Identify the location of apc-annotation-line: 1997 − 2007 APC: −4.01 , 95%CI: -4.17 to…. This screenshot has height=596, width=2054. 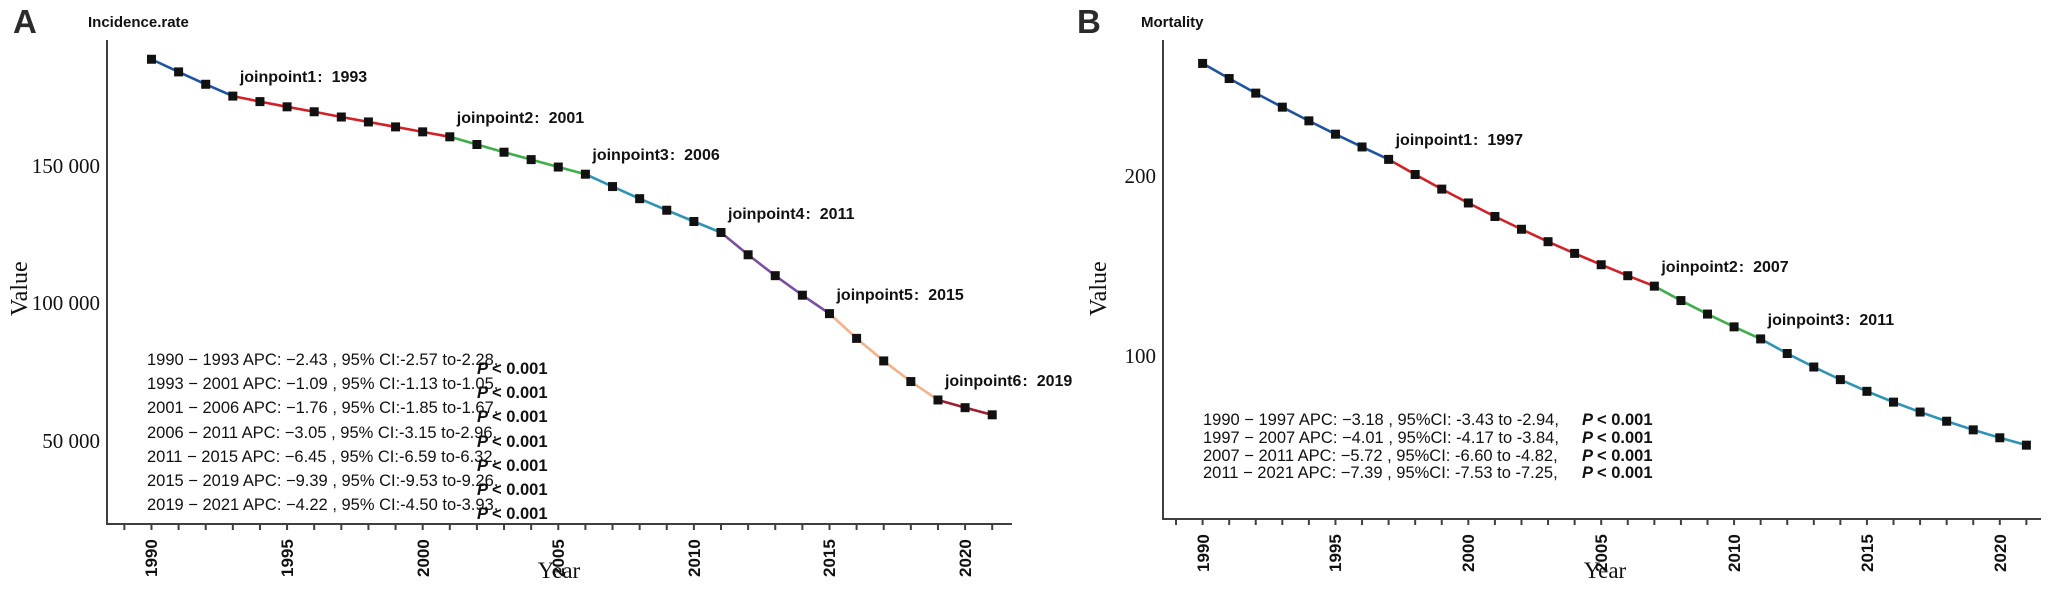
(1428, 438).